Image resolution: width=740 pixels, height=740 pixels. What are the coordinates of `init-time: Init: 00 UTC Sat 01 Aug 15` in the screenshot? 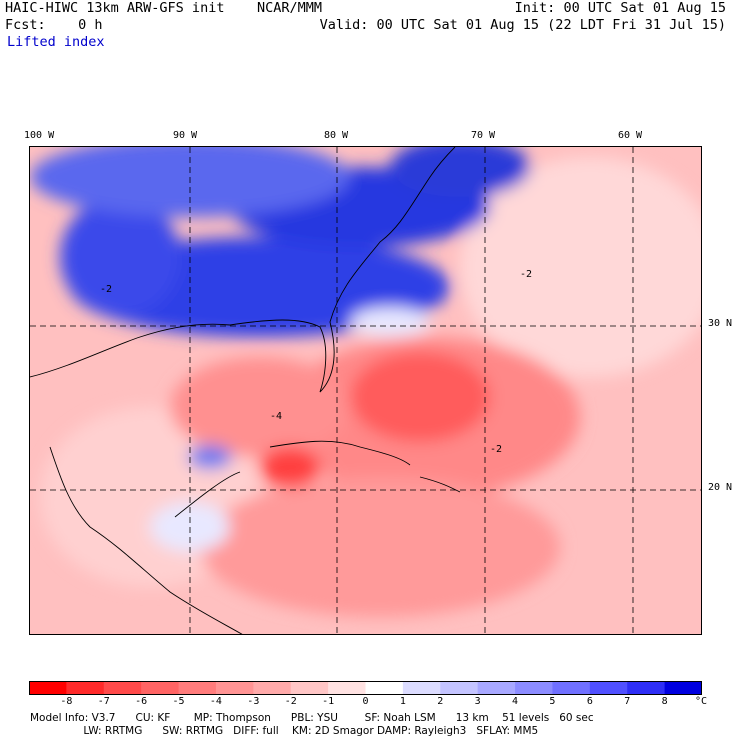 It's located at (620, 8).